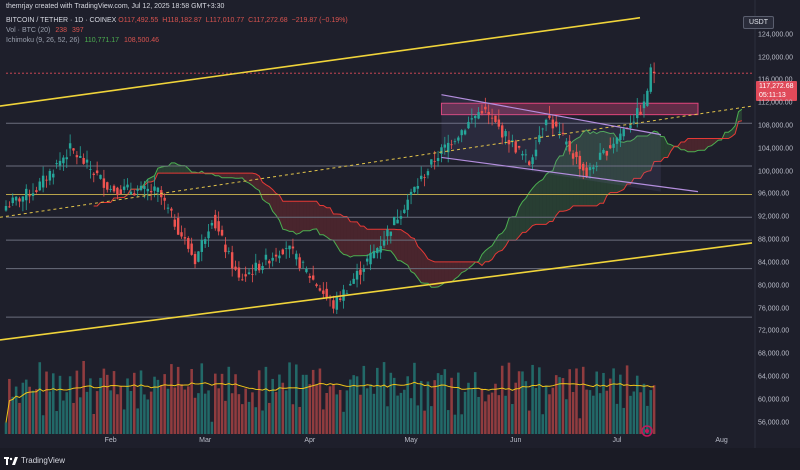 Image resolution: width=800 pixels, height=470 pixels. Describe the element at coordinates (776, 126) in the screenshot. I see `price-tick: 108,000.00` at that location.